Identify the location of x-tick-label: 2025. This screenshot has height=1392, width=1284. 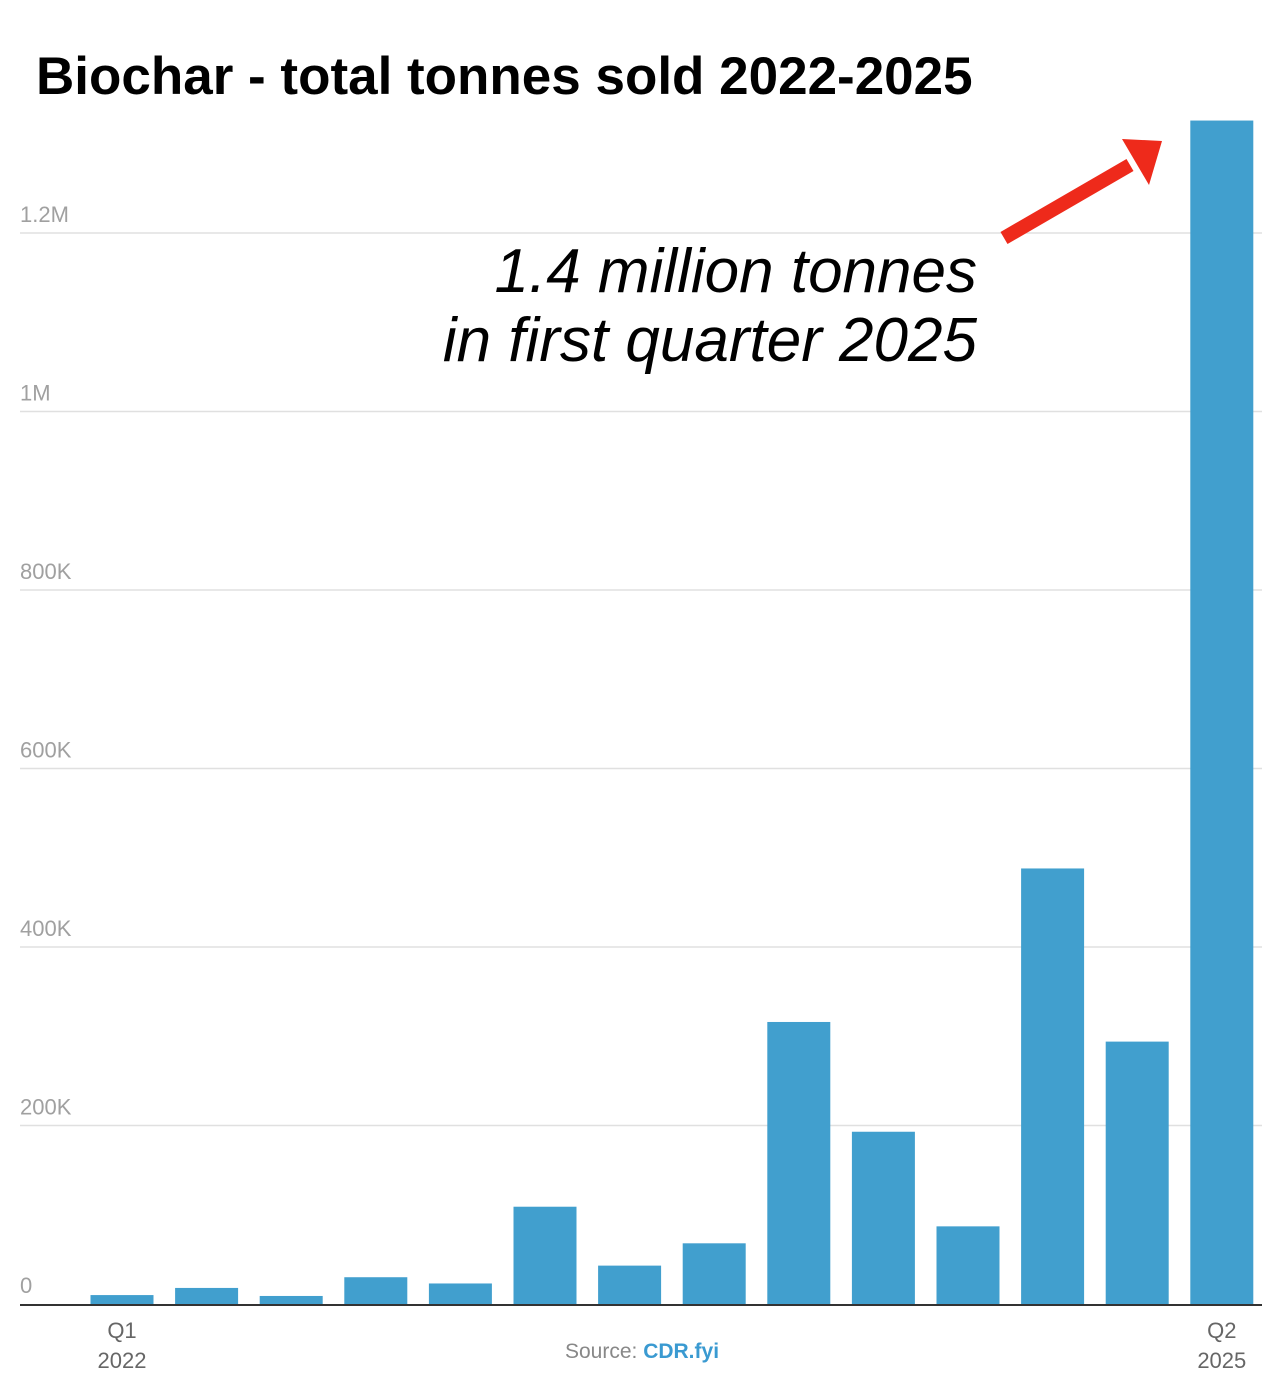
(1221, 1360).